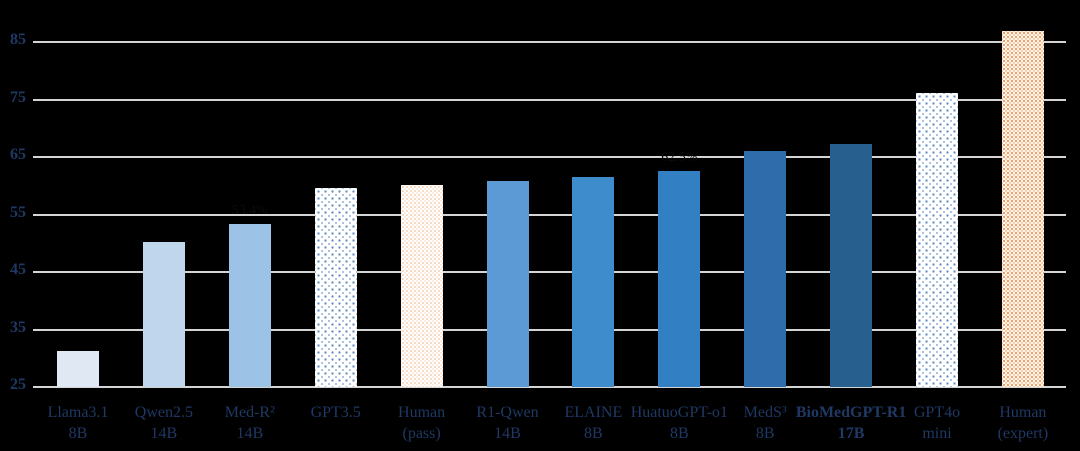 This screenshot has height=451, width=1080. I want to click on bar-label-name: GPT4o, so click(937, 412).